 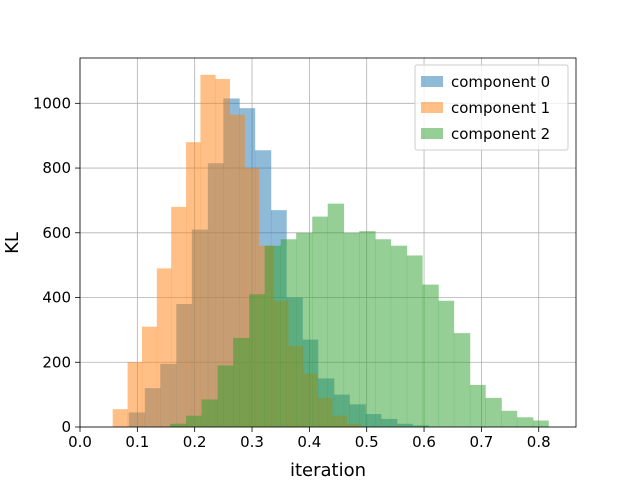 I want to click on legend-box, so click(x=491, y=107).